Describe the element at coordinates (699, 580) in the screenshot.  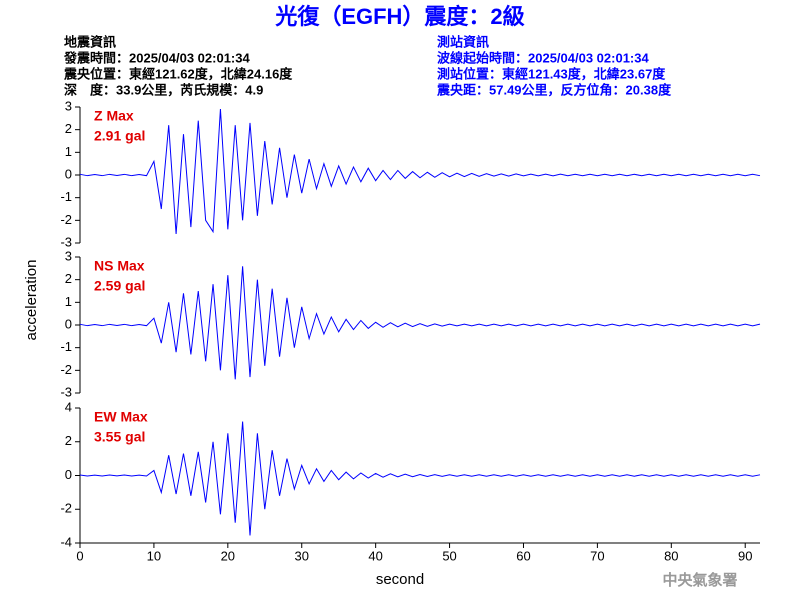
I see `footer: 中央氣象署` at that location.